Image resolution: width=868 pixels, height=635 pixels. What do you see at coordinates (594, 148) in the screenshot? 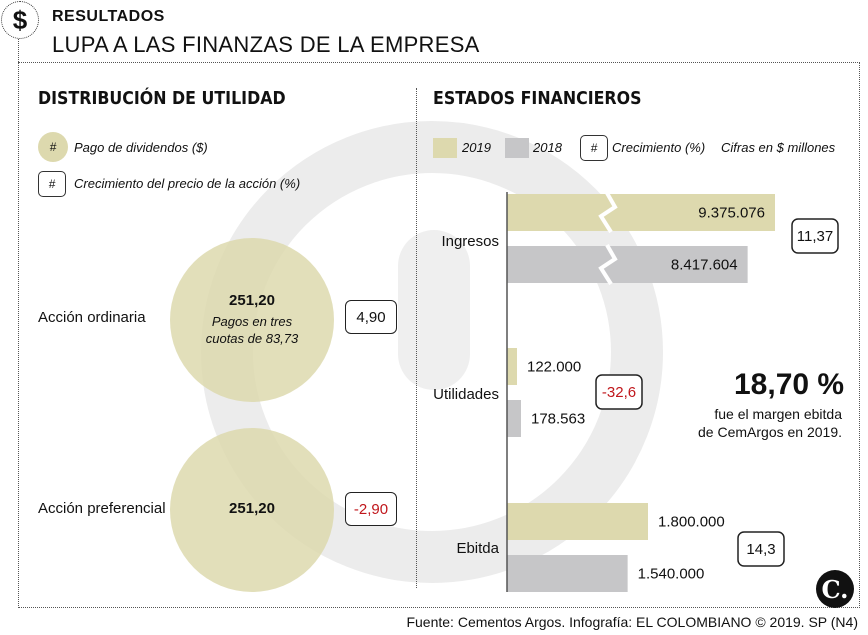
I see `growth-legend-symbol: #` at bounding box center [594, 148].